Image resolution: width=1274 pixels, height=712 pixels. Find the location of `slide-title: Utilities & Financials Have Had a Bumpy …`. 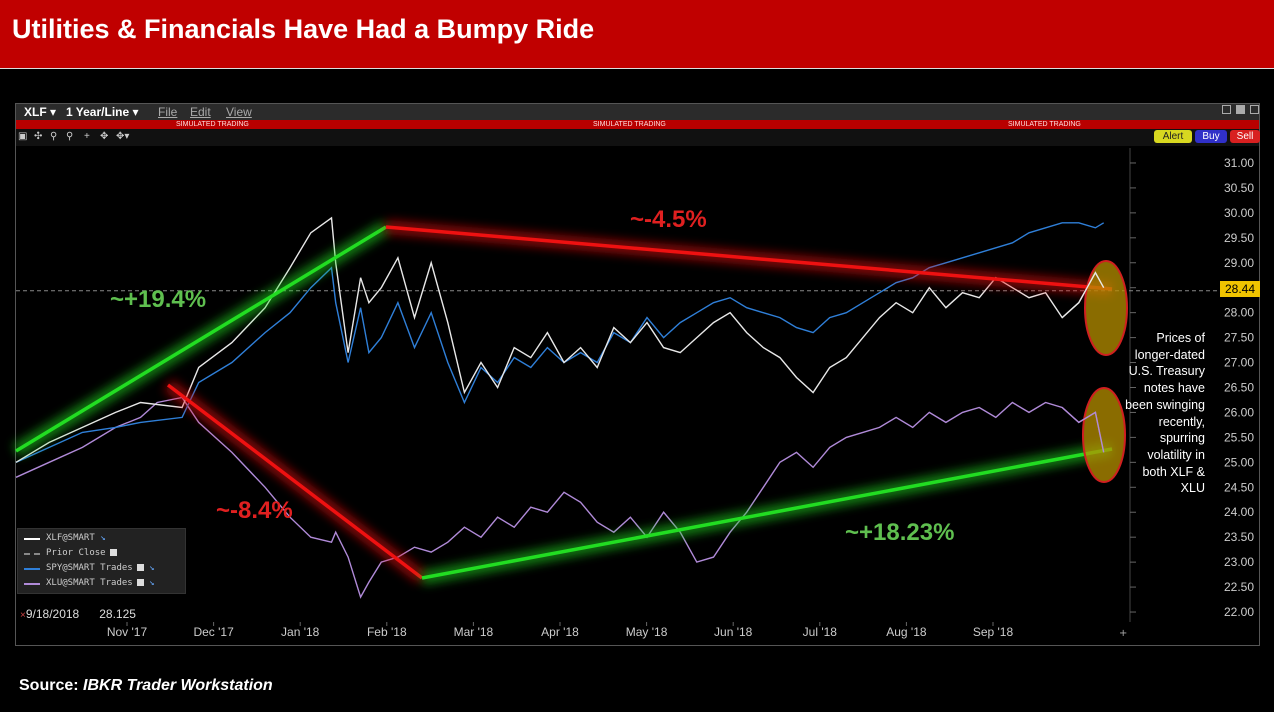

slide-title: Utilities & Financials Have Had a Bumpy … is located at coordinates (303, 29).